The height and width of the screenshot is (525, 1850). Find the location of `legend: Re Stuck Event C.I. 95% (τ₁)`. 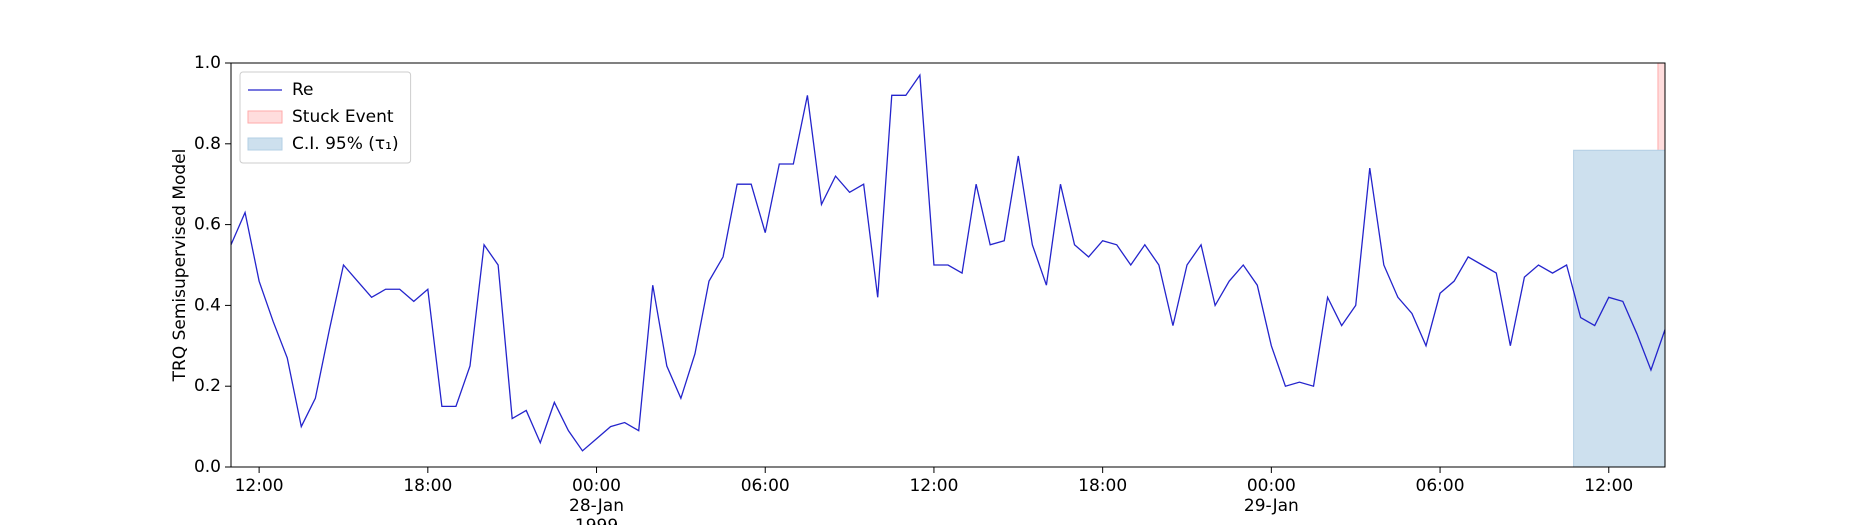

legend: Re Stuck Event C.I. 95% (τ₁) is located at coordinates (325, 117).